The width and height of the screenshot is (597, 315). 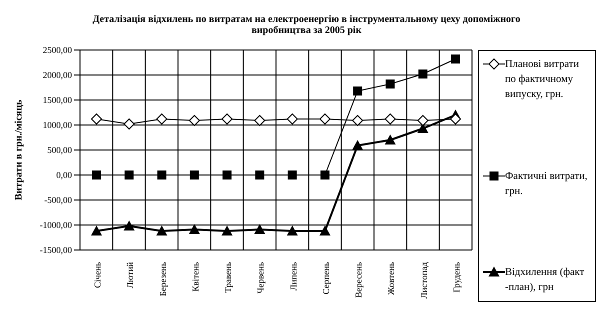 I want to click on y-tick-label: -500,00, so click(x=58, y=200).